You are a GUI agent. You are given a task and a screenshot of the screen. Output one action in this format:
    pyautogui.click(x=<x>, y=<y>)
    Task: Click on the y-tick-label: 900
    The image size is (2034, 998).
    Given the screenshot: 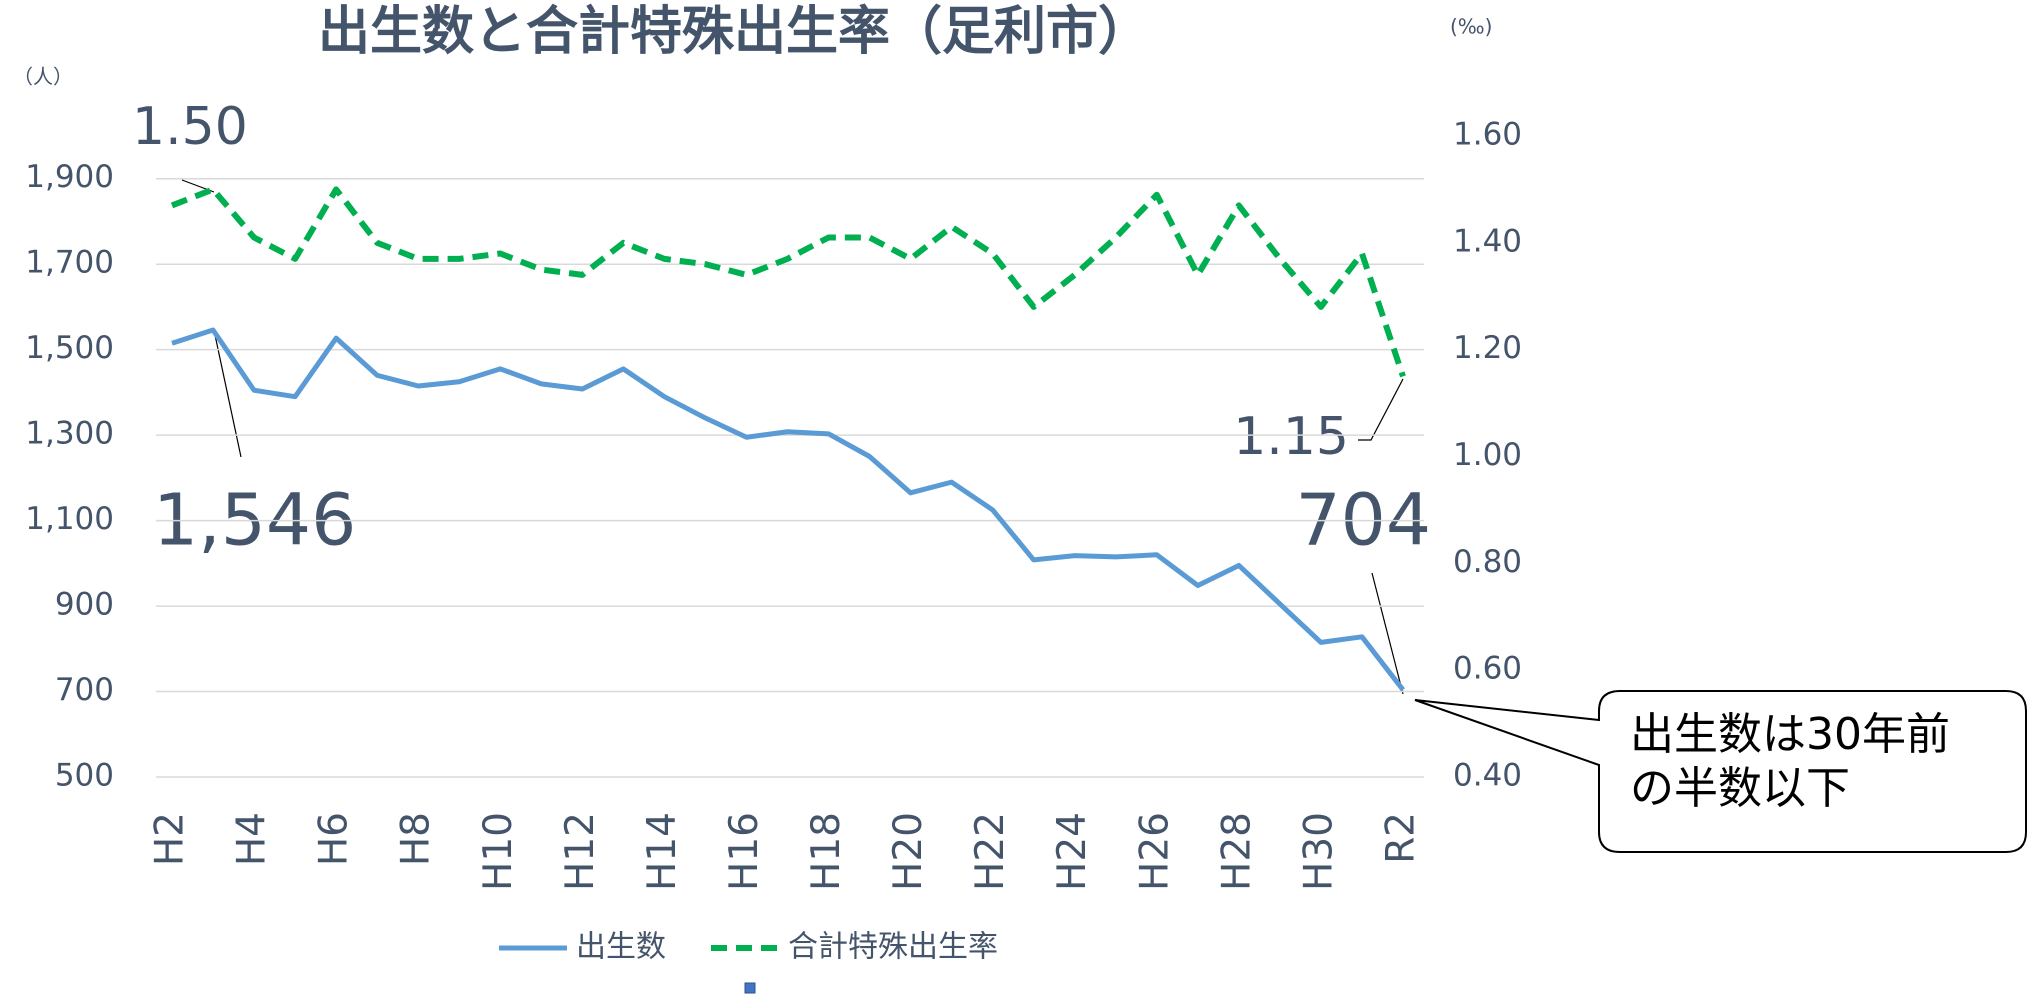 What is the action you would take?
    pyautogui.click(x=84, y=605)
    